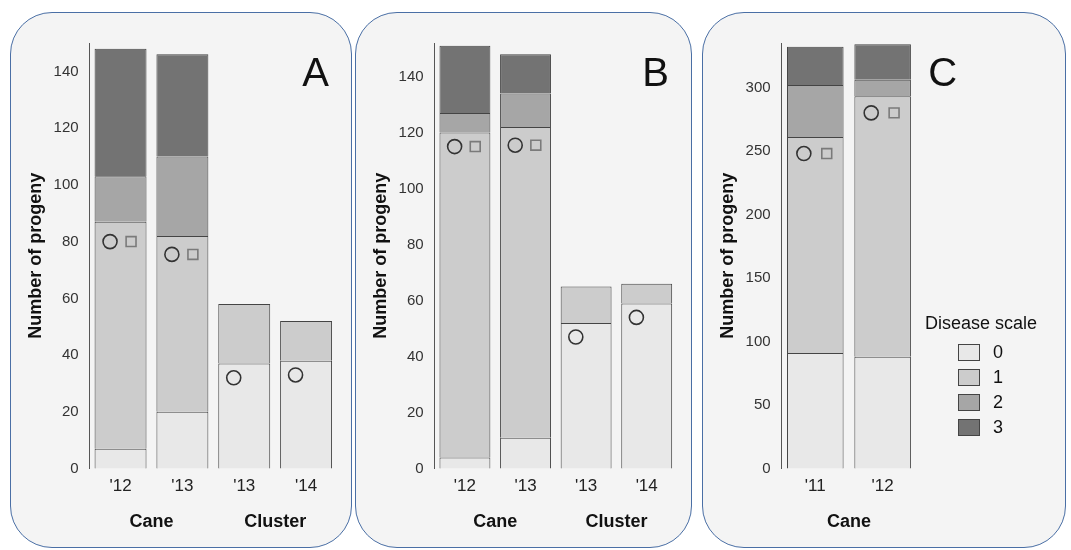 This screenshot has height=550, width=1071. I want to click on y-tick-label: 200, so click(758, 213).